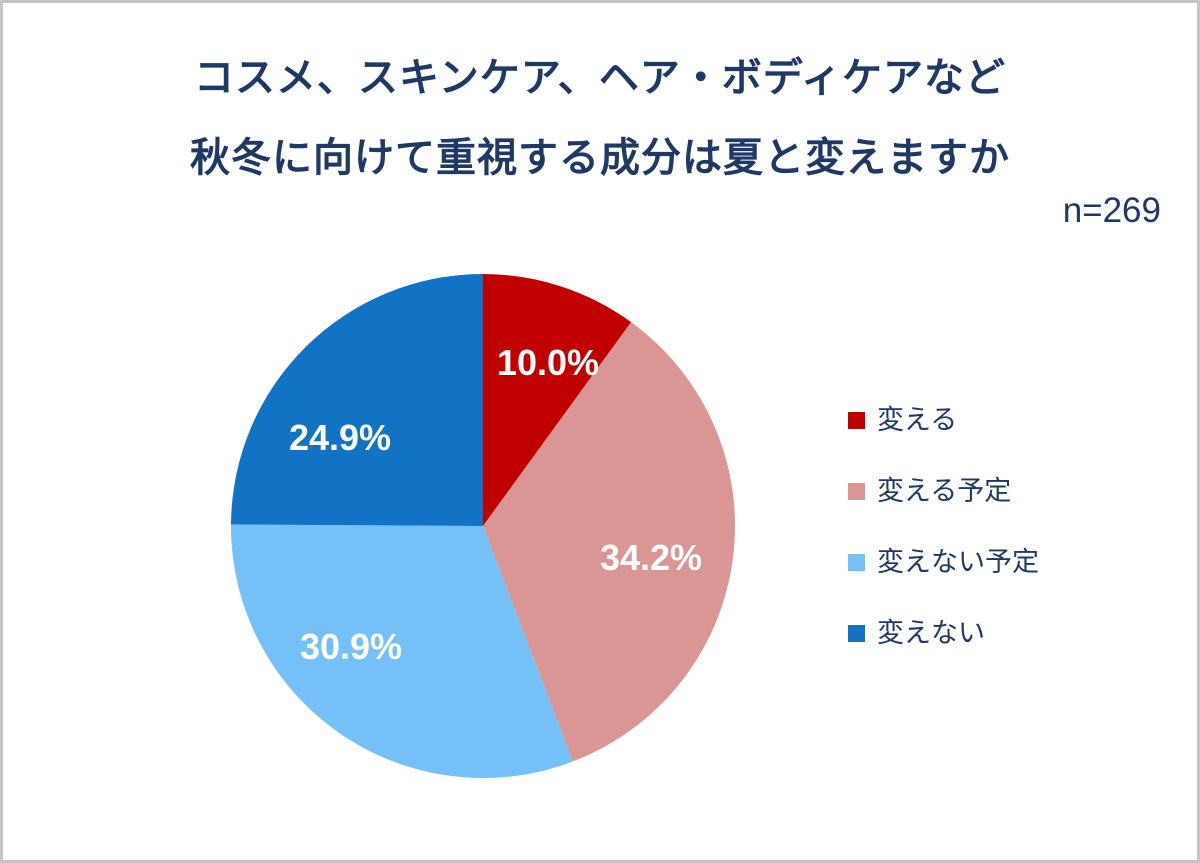 Image resolution: width=1200 pixels, height=863 pixels. Describe the element at coordinates (600, 78) in the screenshot. I see `chart-title-line1: コスメ、スキンケア、ヘア・ボディケアなど` at that location.